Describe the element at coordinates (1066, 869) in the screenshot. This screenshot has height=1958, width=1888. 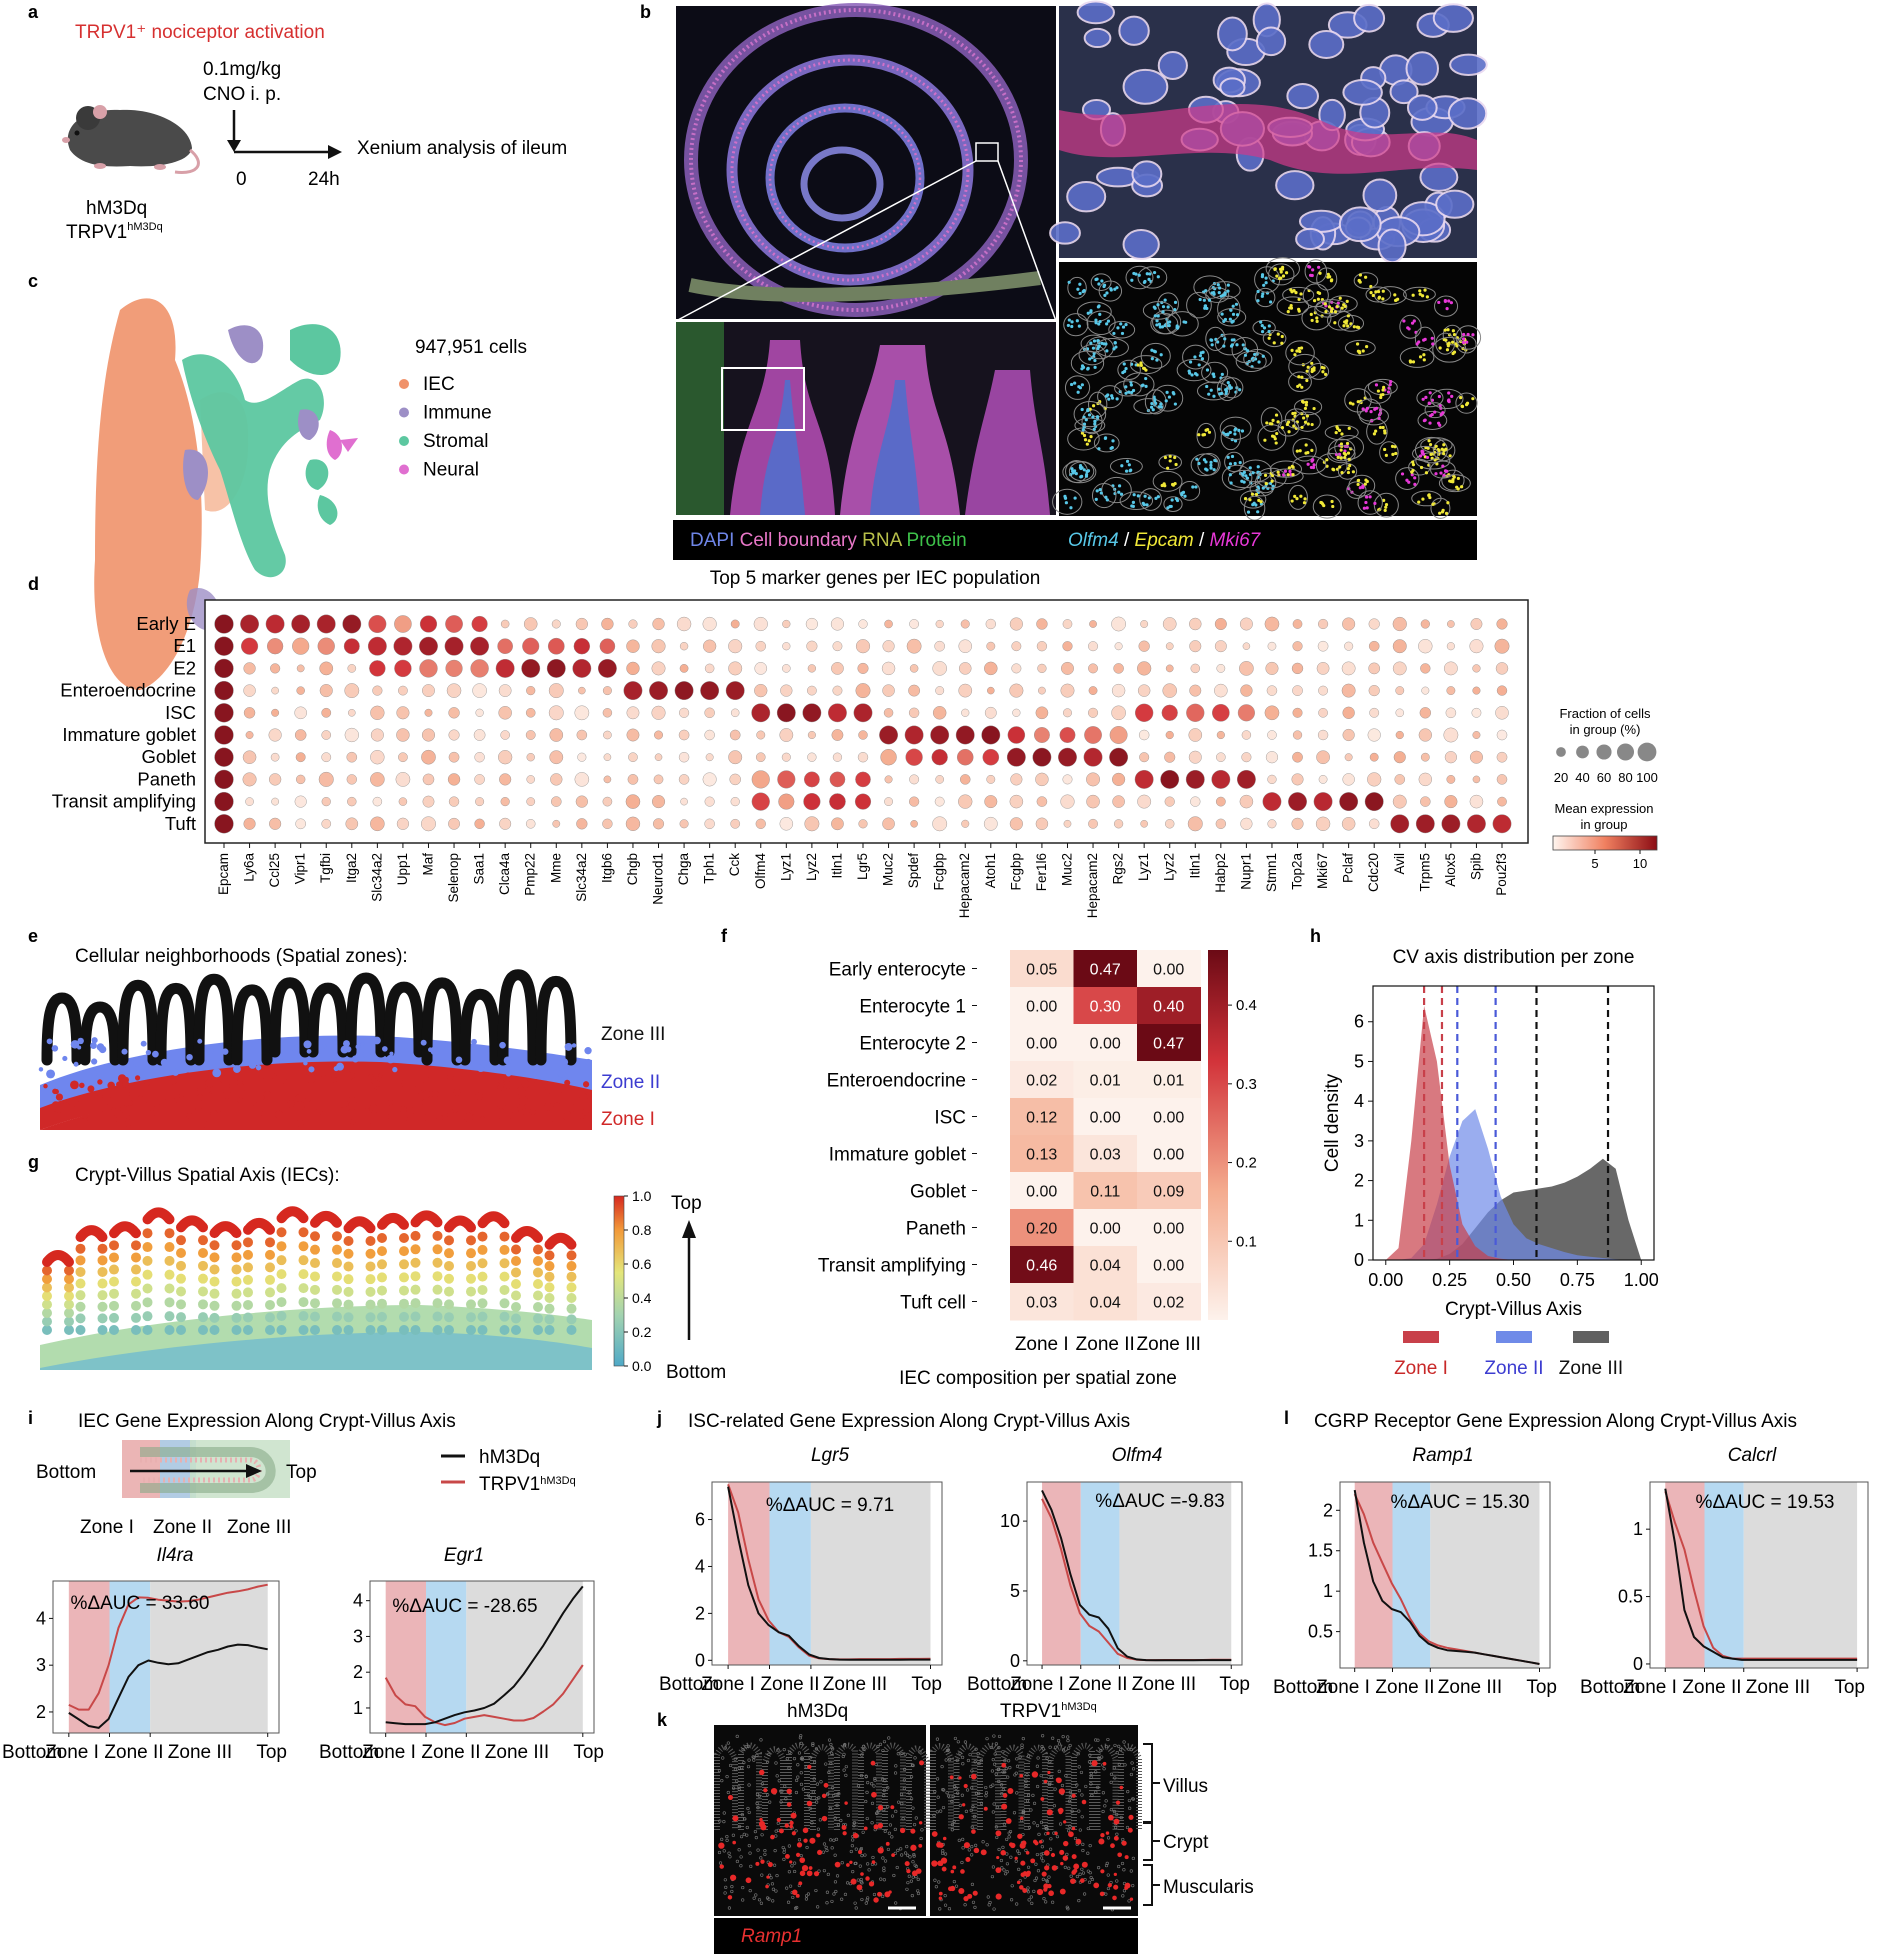
I see `column-label: Muc2` at that location.